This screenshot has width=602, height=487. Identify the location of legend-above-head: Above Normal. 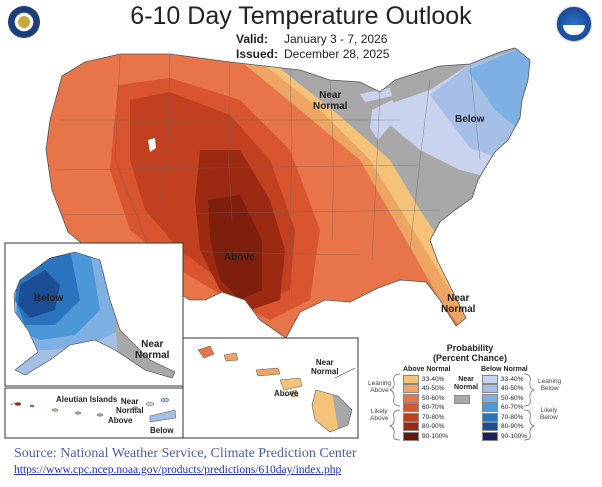
(427, 369).